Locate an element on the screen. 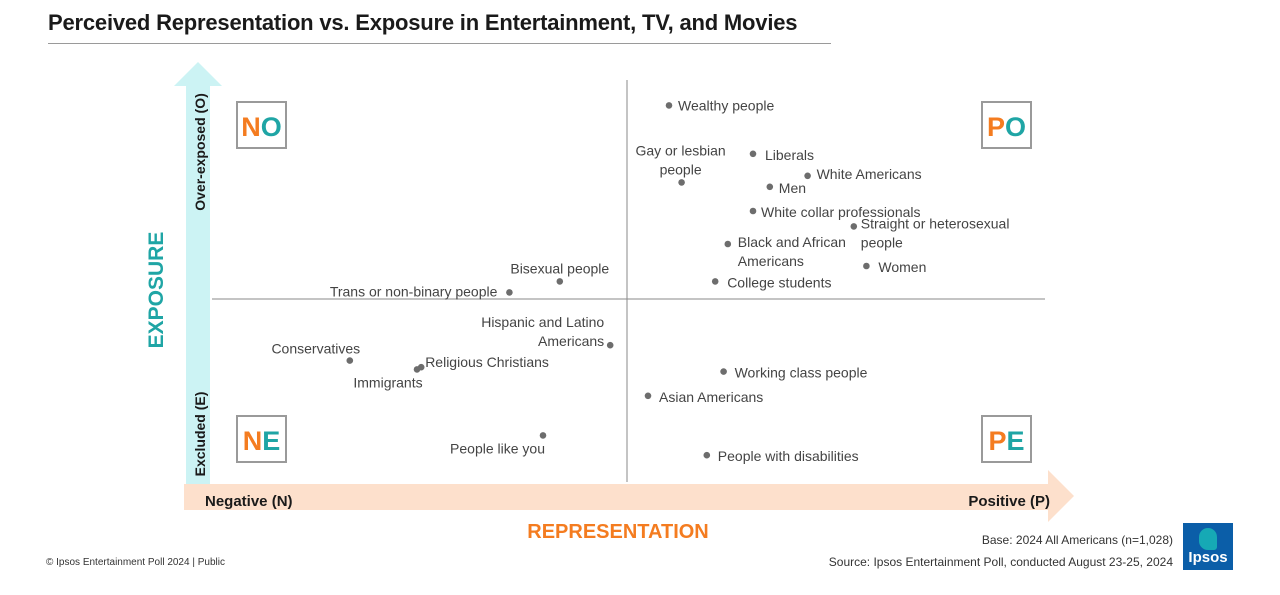 Image resolution: width=1280 pixels, height=595 pixels. x-axis-high-label: Positive (P) is located at coordinates (1009, 501).